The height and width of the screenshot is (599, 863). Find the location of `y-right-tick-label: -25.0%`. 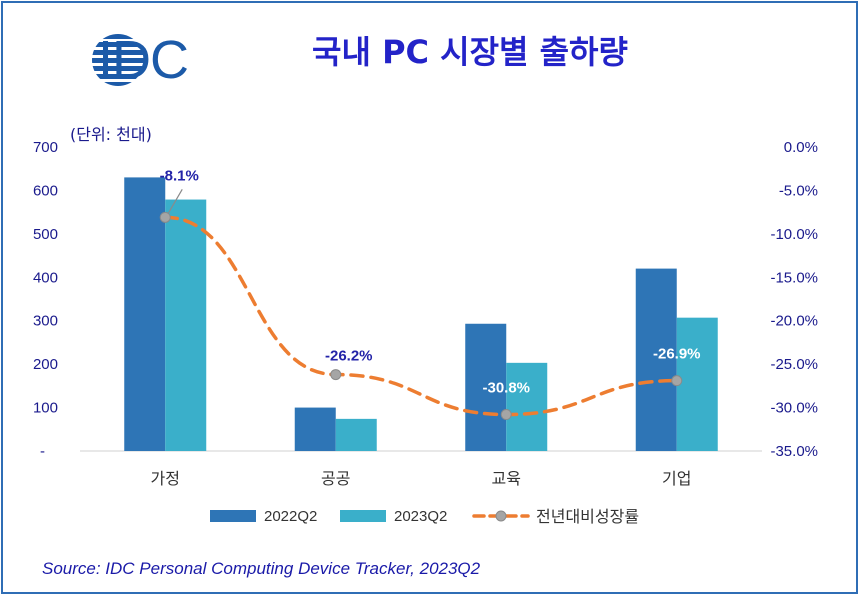

y-right-tick-label: -25.0% is located at coordinates (794, 364).